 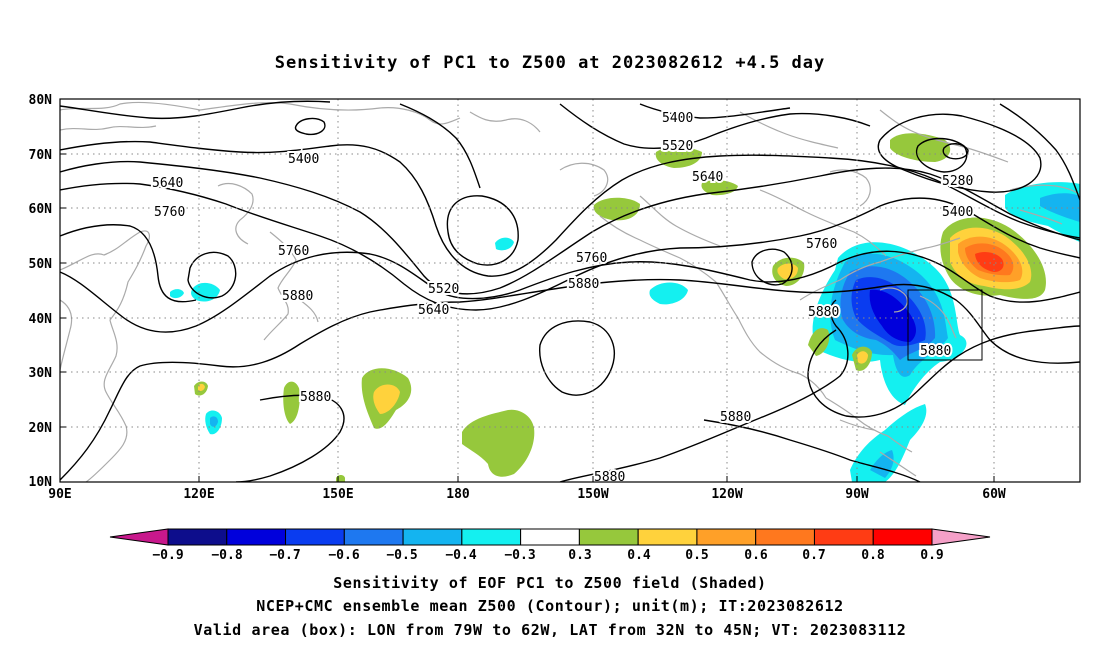 What do you see at coordinates (212, 275) in the screenshot?
I see `contour-5760-loop-asia` at bounding box center [212, 275].